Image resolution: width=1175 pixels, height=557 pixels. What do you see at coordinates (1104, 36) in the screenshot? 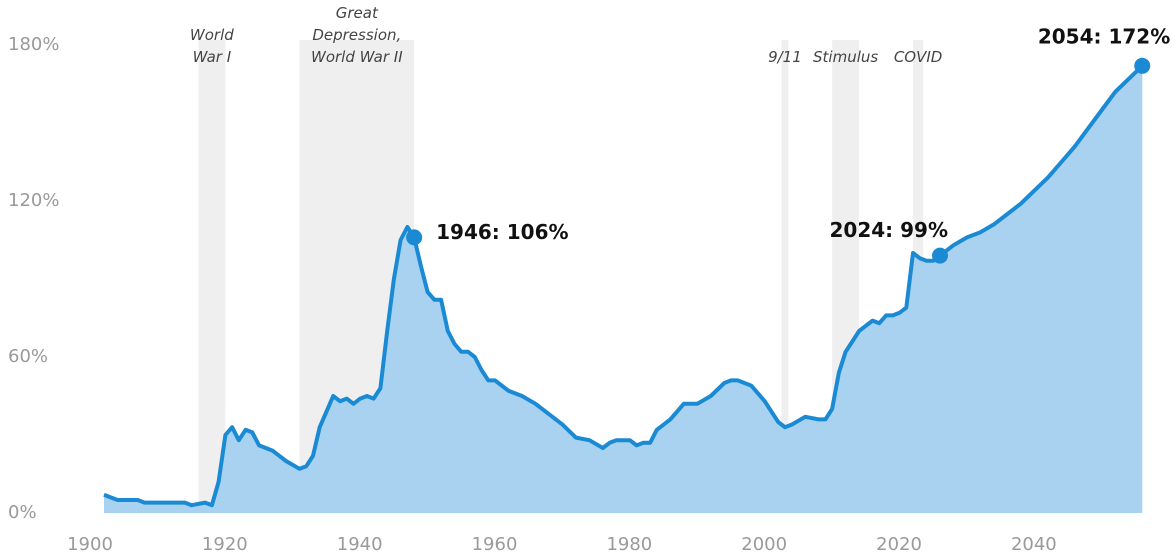
I see `highlight-label: 2054: 172%` at bounding box center [1104, 36].